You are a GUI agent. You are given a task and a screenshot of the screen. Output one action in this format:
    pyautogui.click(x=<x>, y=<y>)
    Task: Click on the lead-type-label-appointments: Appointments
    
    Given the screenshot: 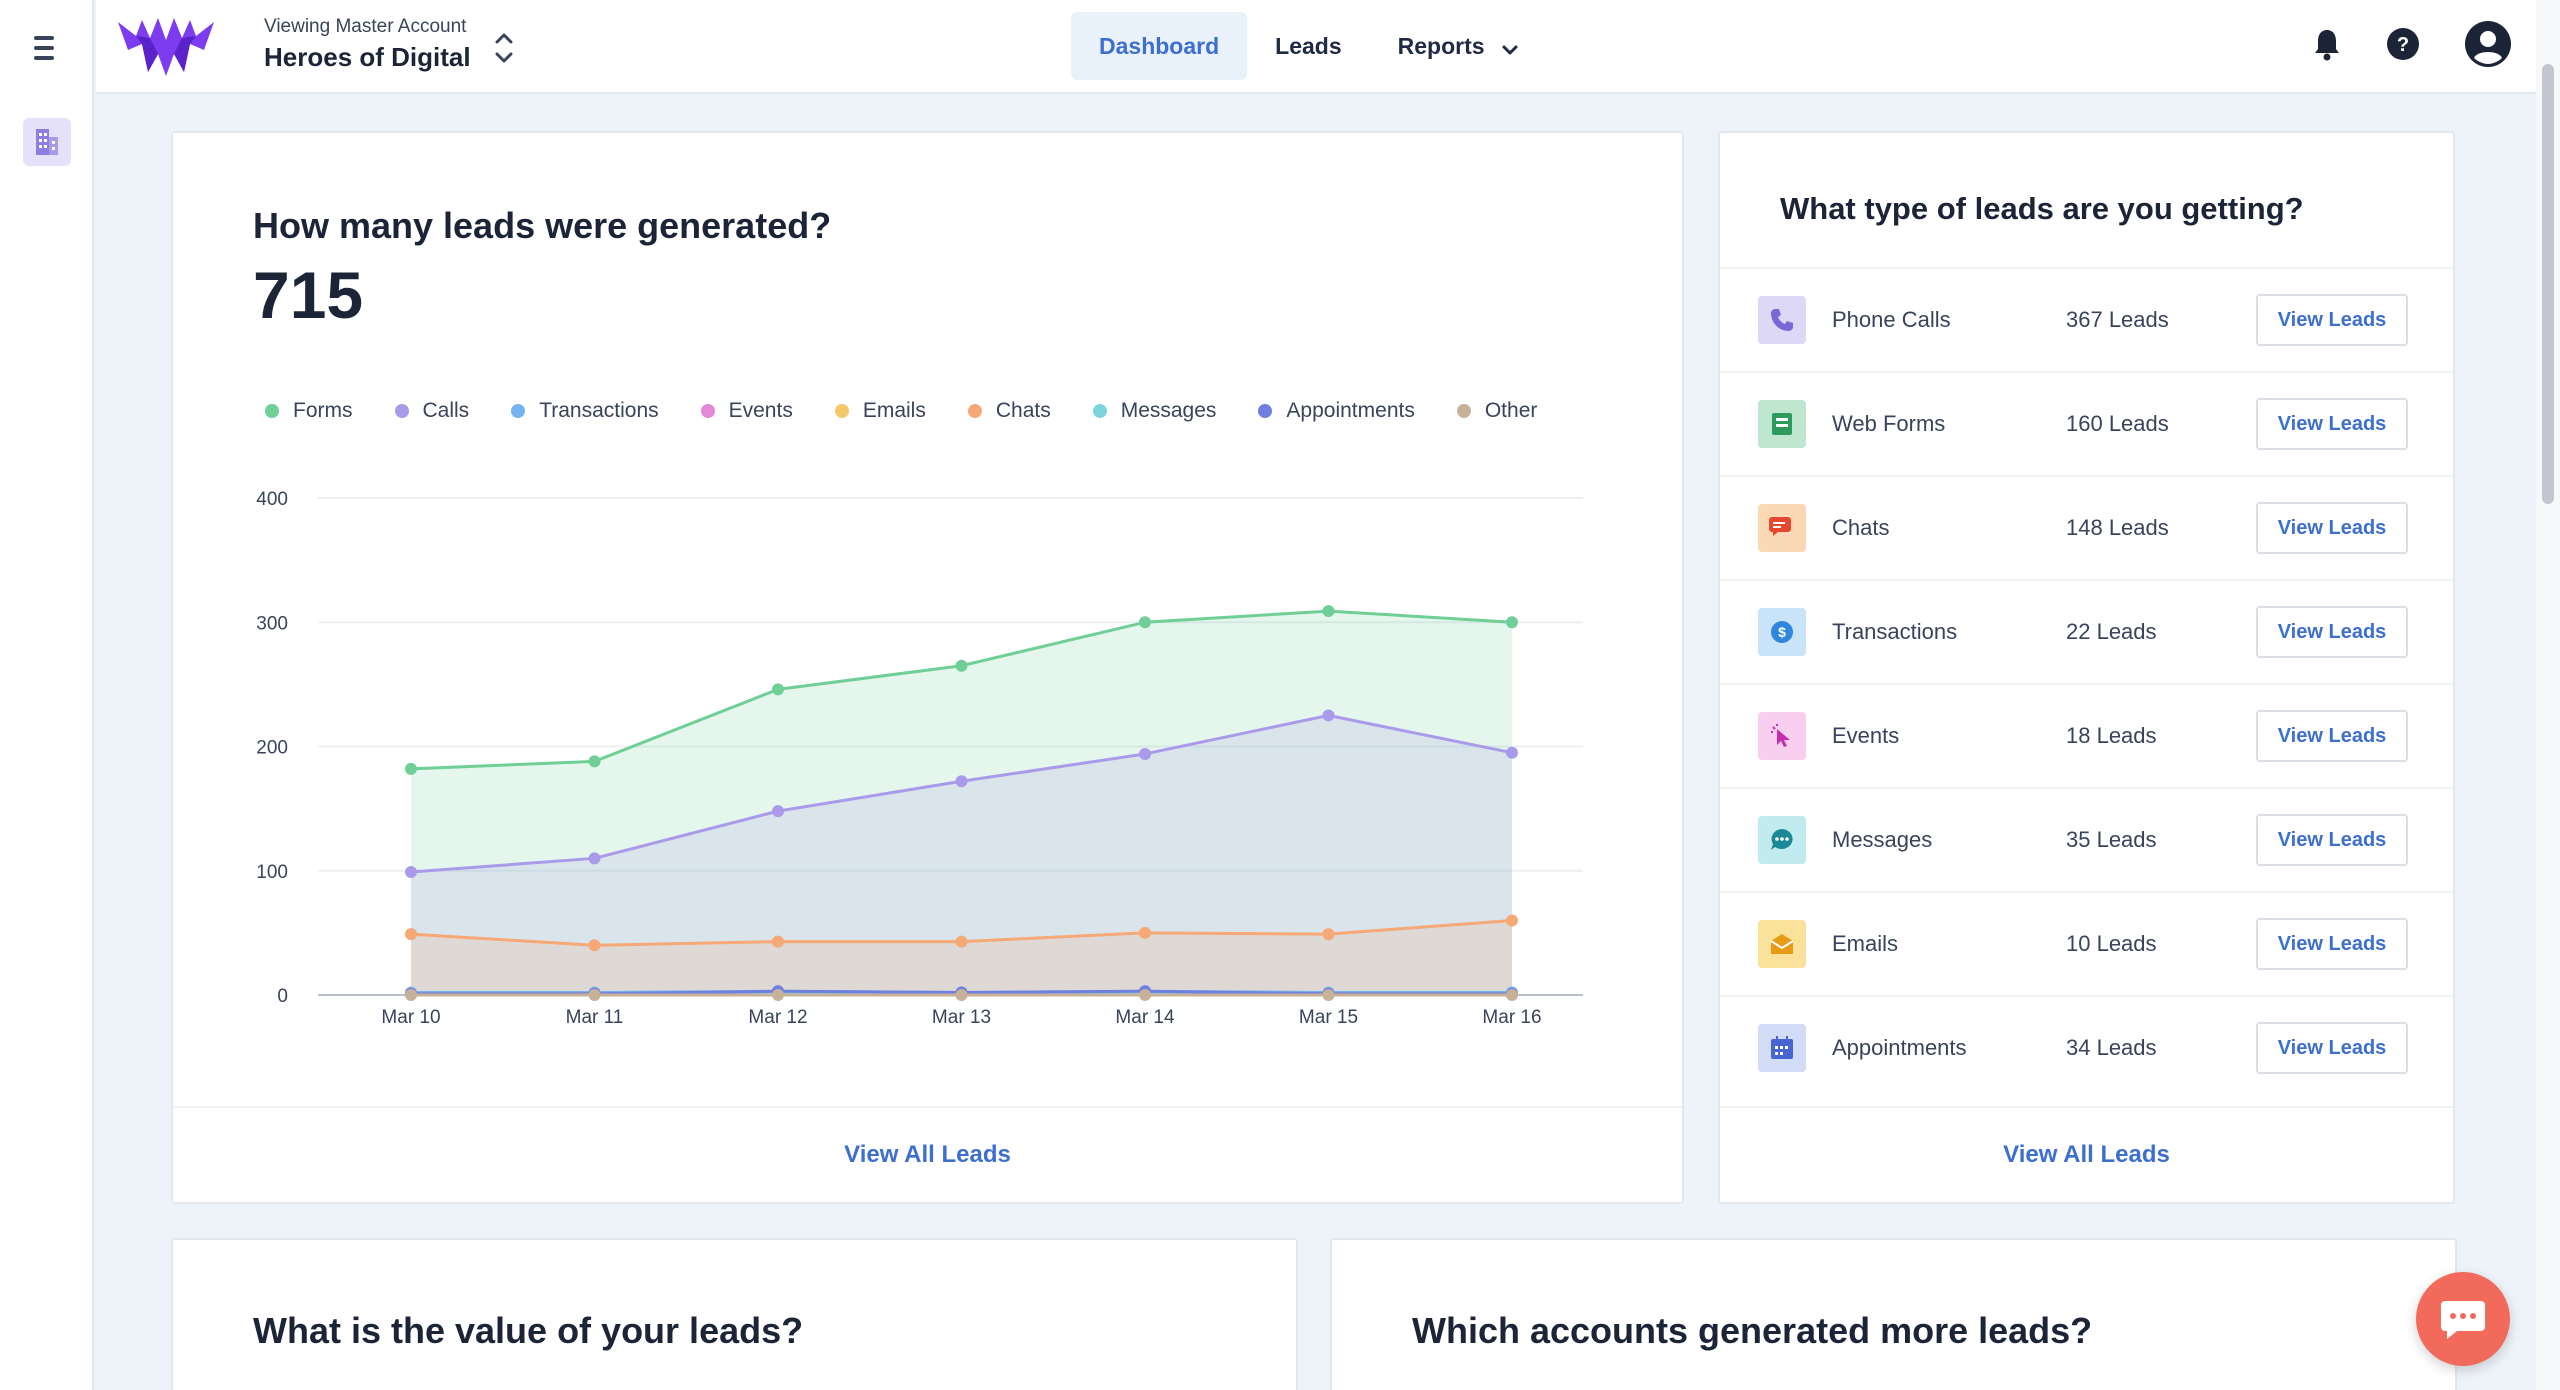 What is the action you would take?
    pyautogui.click(x=1899, y=1047)
    